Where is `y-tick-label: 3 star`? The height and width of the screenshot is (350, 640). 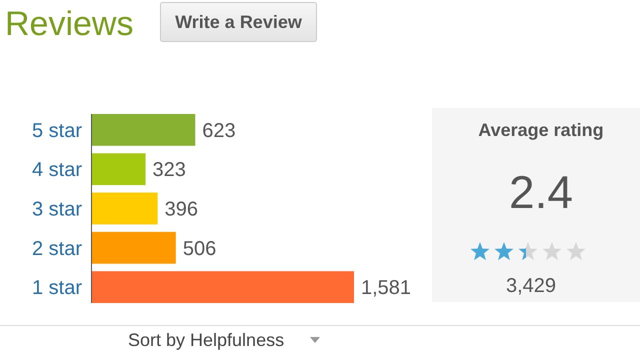 y-tick-label: 3 star is located at coordinates (57, 209).